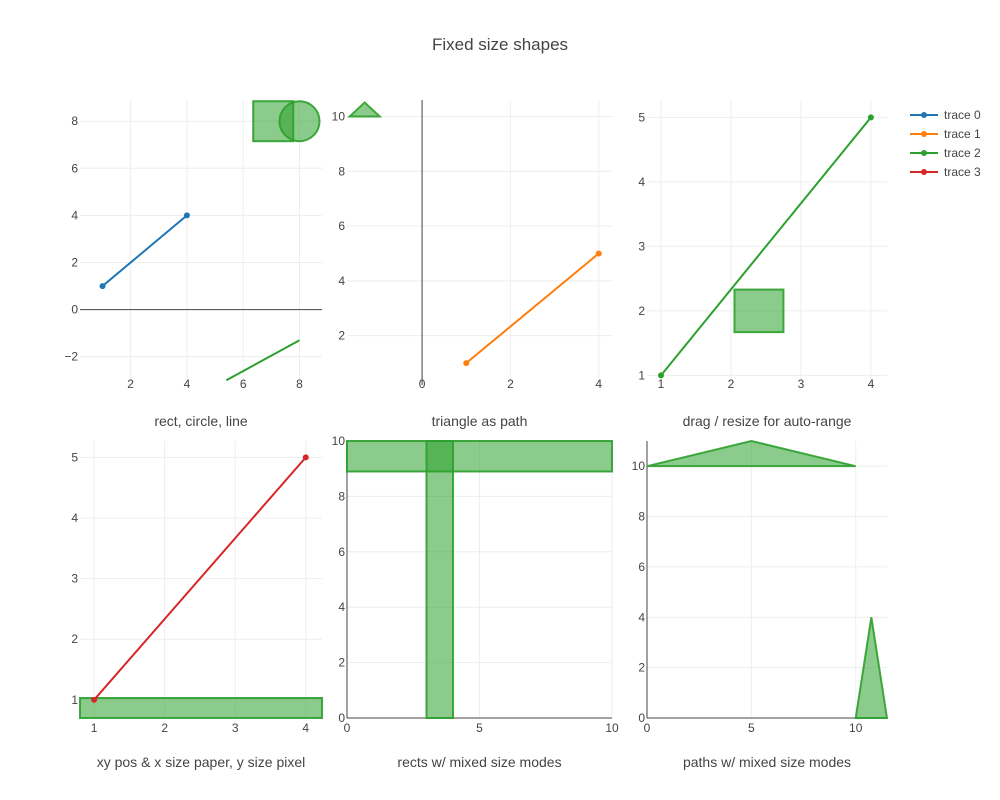 Image resolution: width=1000 pixels, height=800 pixels. What do you see at coordinates (201, 762) in the screenshot?
I see `subplot-title: xy pos & x size paper, y size pixel` at bounding box center [201, 762].